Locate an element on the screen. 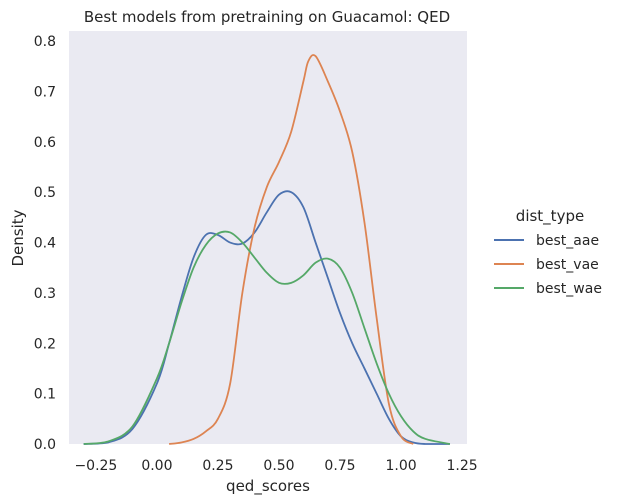 The image size is (621, 504). x-tick-label: 0.00 is located at coordinates (156, 466).